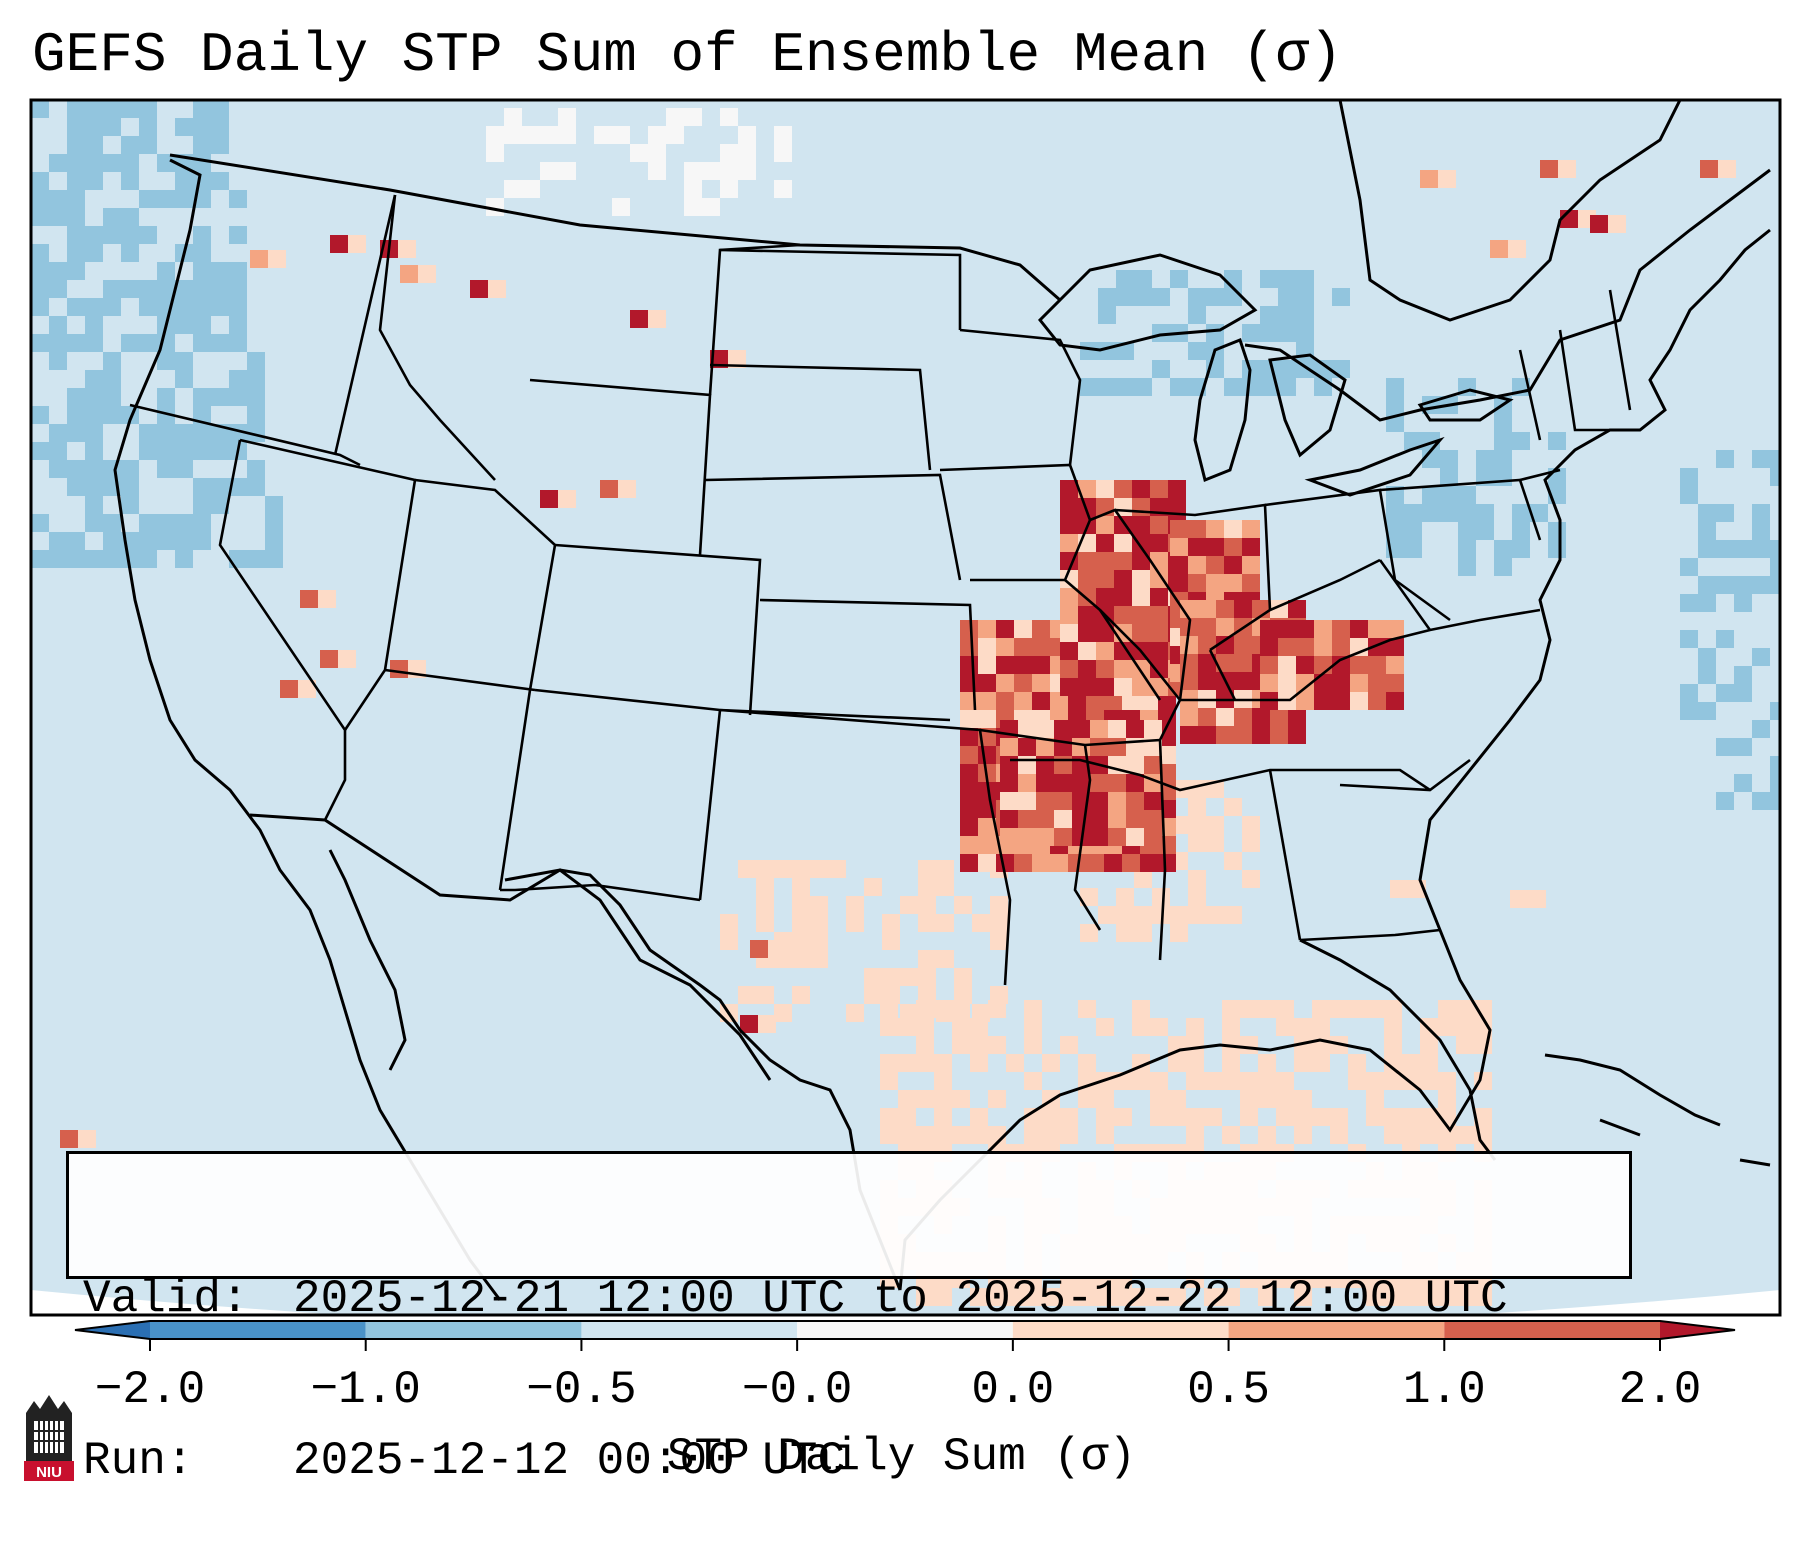 The height and width of the screenshot is (1542, 1803). I want to click on northern-coast, so click(1510, 211).